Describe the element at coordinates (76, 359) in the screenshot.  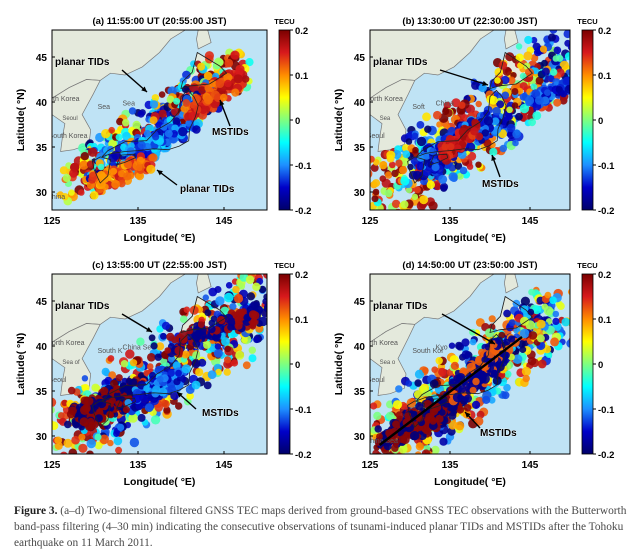
I see `korea-land` at that location.